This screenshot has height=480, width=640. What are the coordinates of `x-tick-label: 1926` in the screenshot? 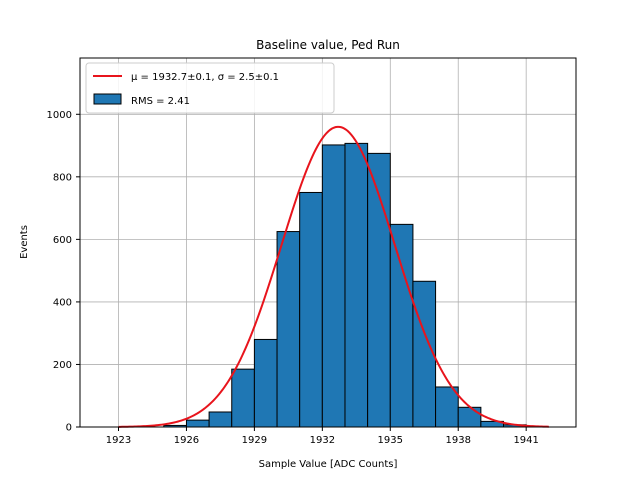 It's located at (186, 440).